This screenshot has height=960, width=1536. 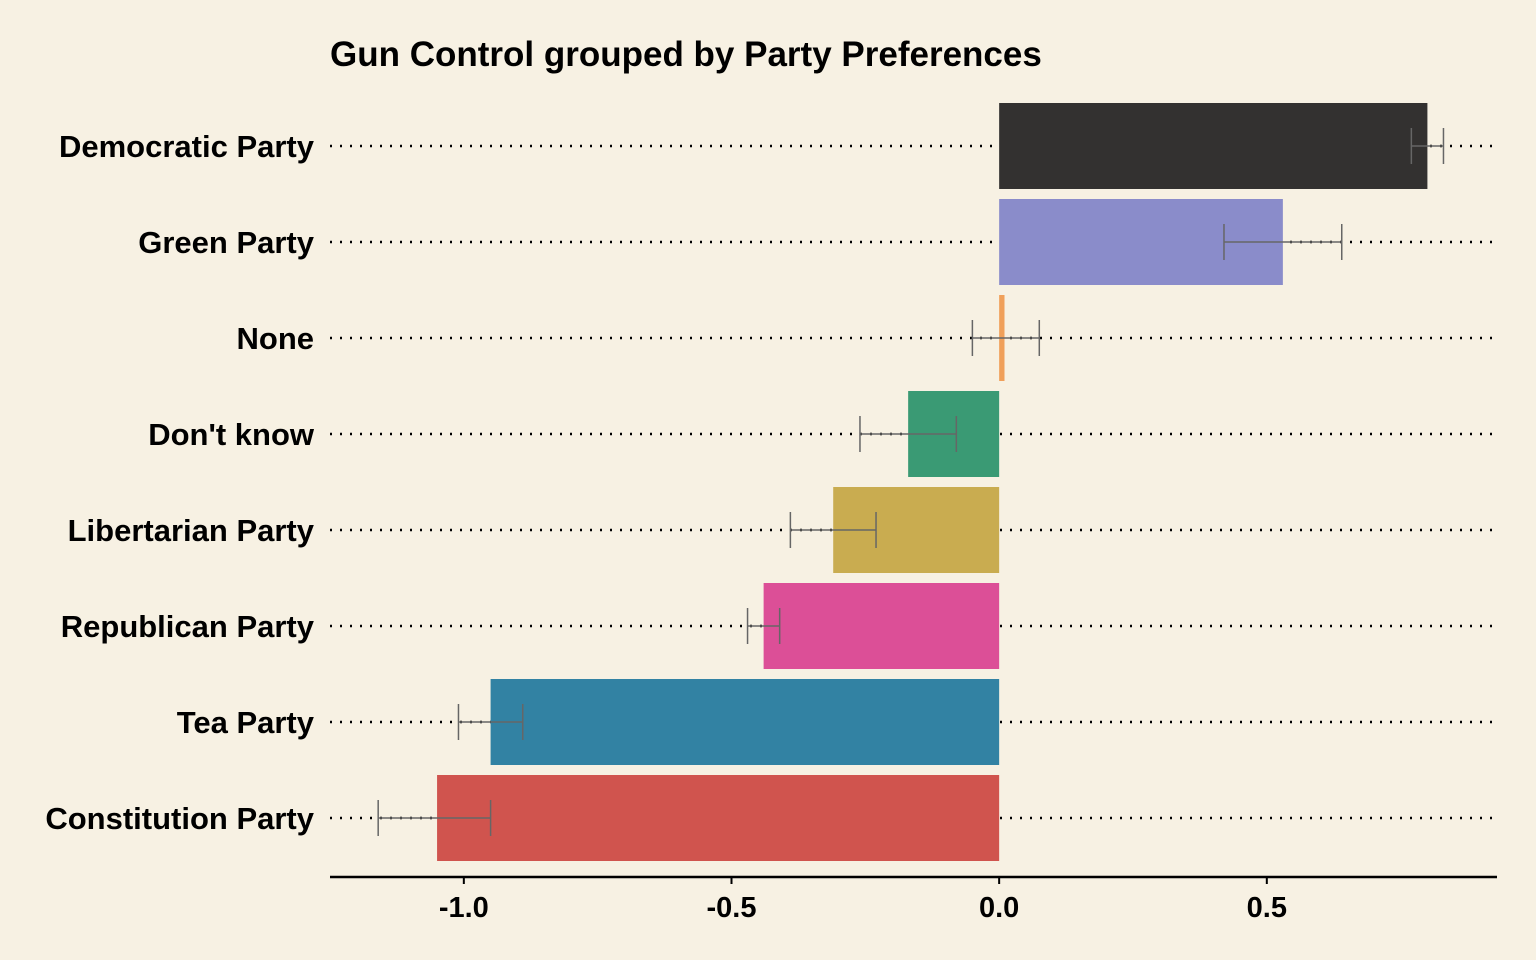 I want to click on error-bar-democratic-party, so click(x=1427, y=146).